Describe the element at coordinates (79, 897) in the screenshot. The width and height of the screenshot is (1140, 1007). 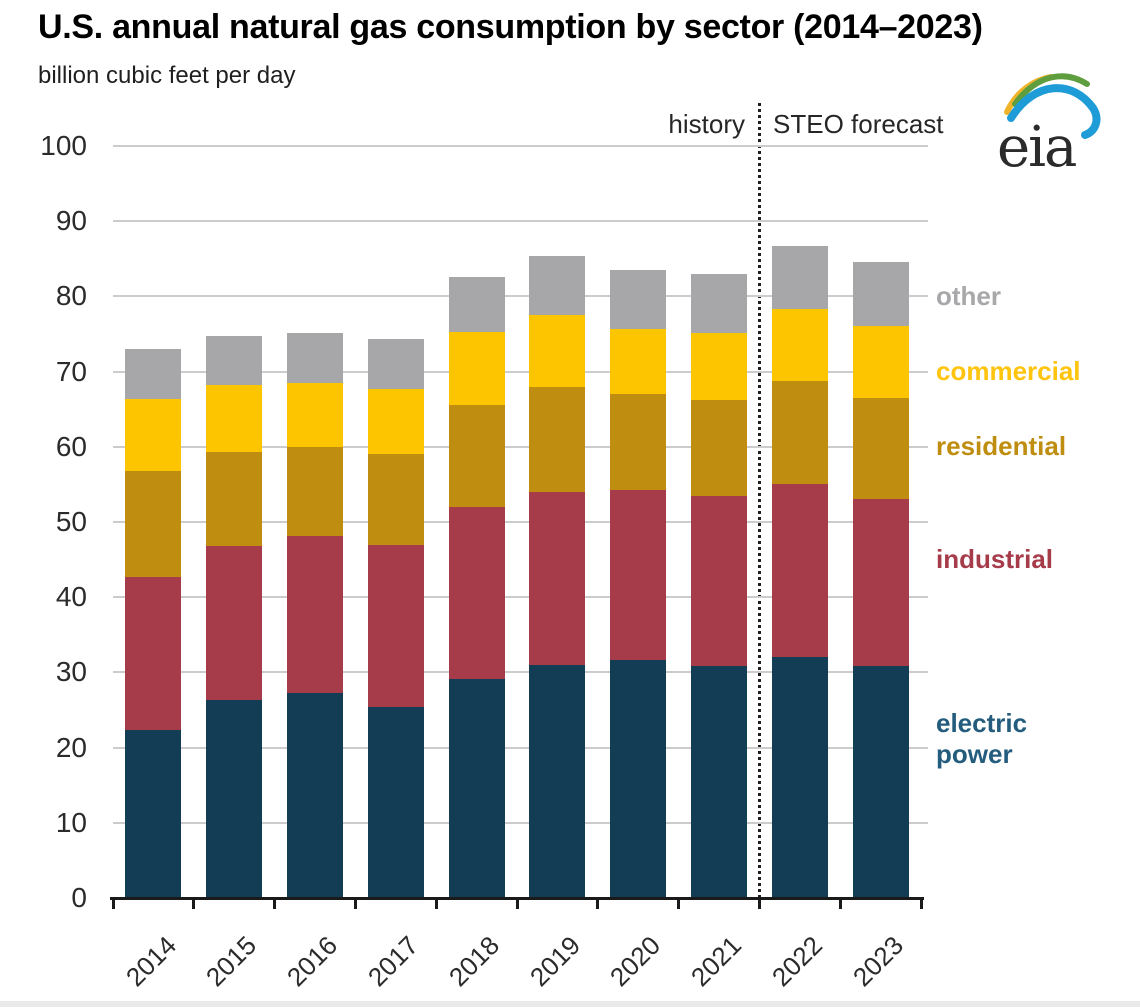
I see `y-tick-label: 0` at that location.